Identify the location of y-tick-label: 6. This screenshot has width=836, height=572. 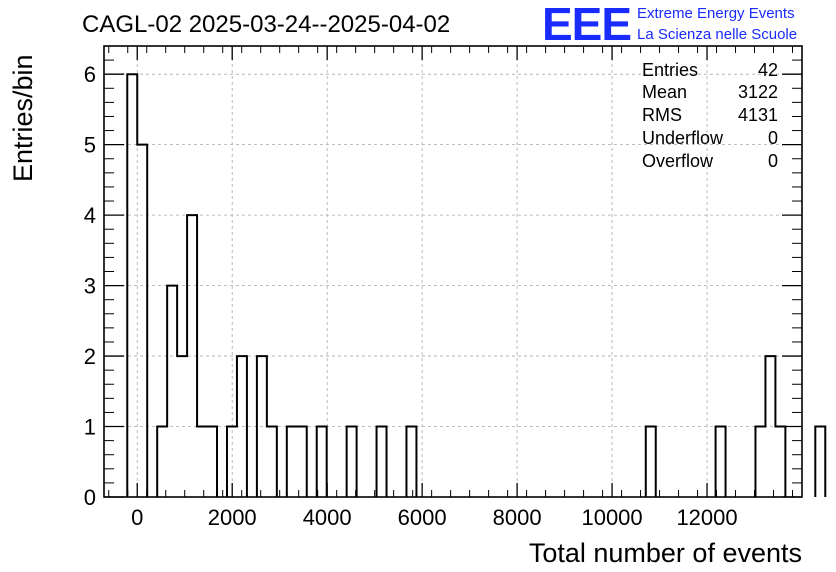
(90, 74).